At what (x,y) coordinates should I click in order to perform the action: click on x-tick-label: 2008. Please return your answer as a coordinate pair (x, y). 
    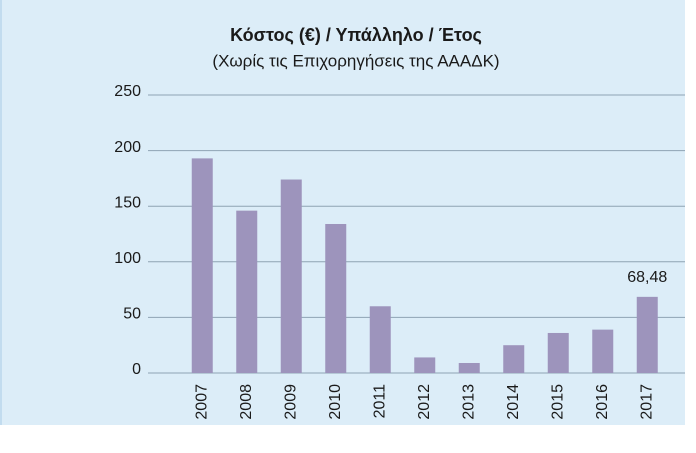
    Looking at the image, I should click on (246, 402).